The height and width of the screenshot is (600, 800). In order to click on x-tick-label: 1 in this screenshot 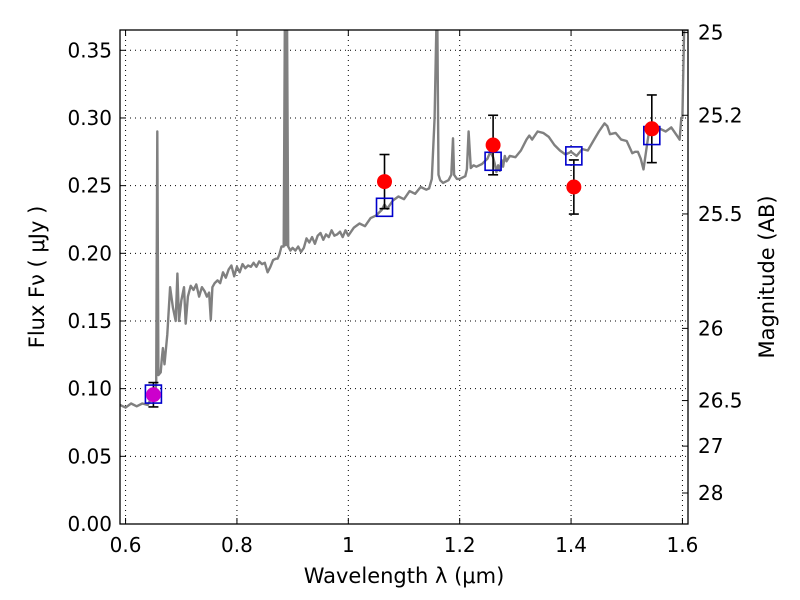, I will do `click(348, 545)`.